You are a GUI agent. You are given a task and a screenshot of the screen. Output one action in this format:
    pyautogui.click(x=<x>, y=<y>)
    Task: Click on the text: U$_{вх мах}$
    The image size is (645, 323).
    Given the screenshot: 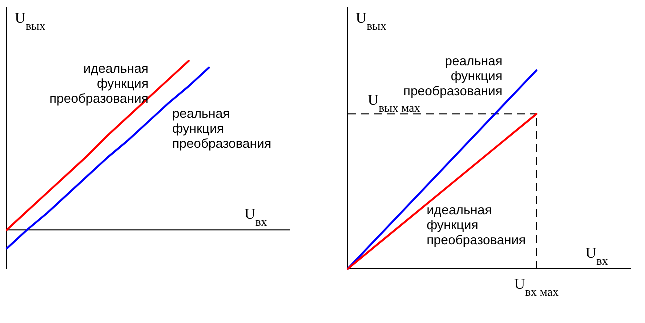 What is the action you would take?
    pyautogui.click(x=536, y=288)
    